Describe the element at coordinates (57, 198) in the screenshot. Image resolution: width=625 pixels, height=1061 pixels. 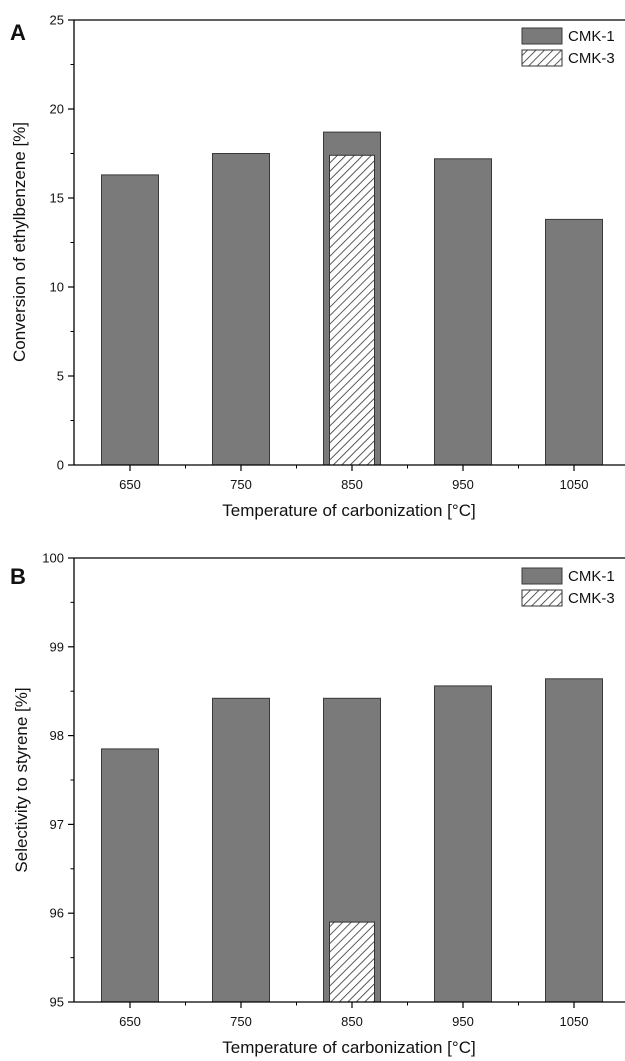
I see `y-tick-label: 15` at that location.